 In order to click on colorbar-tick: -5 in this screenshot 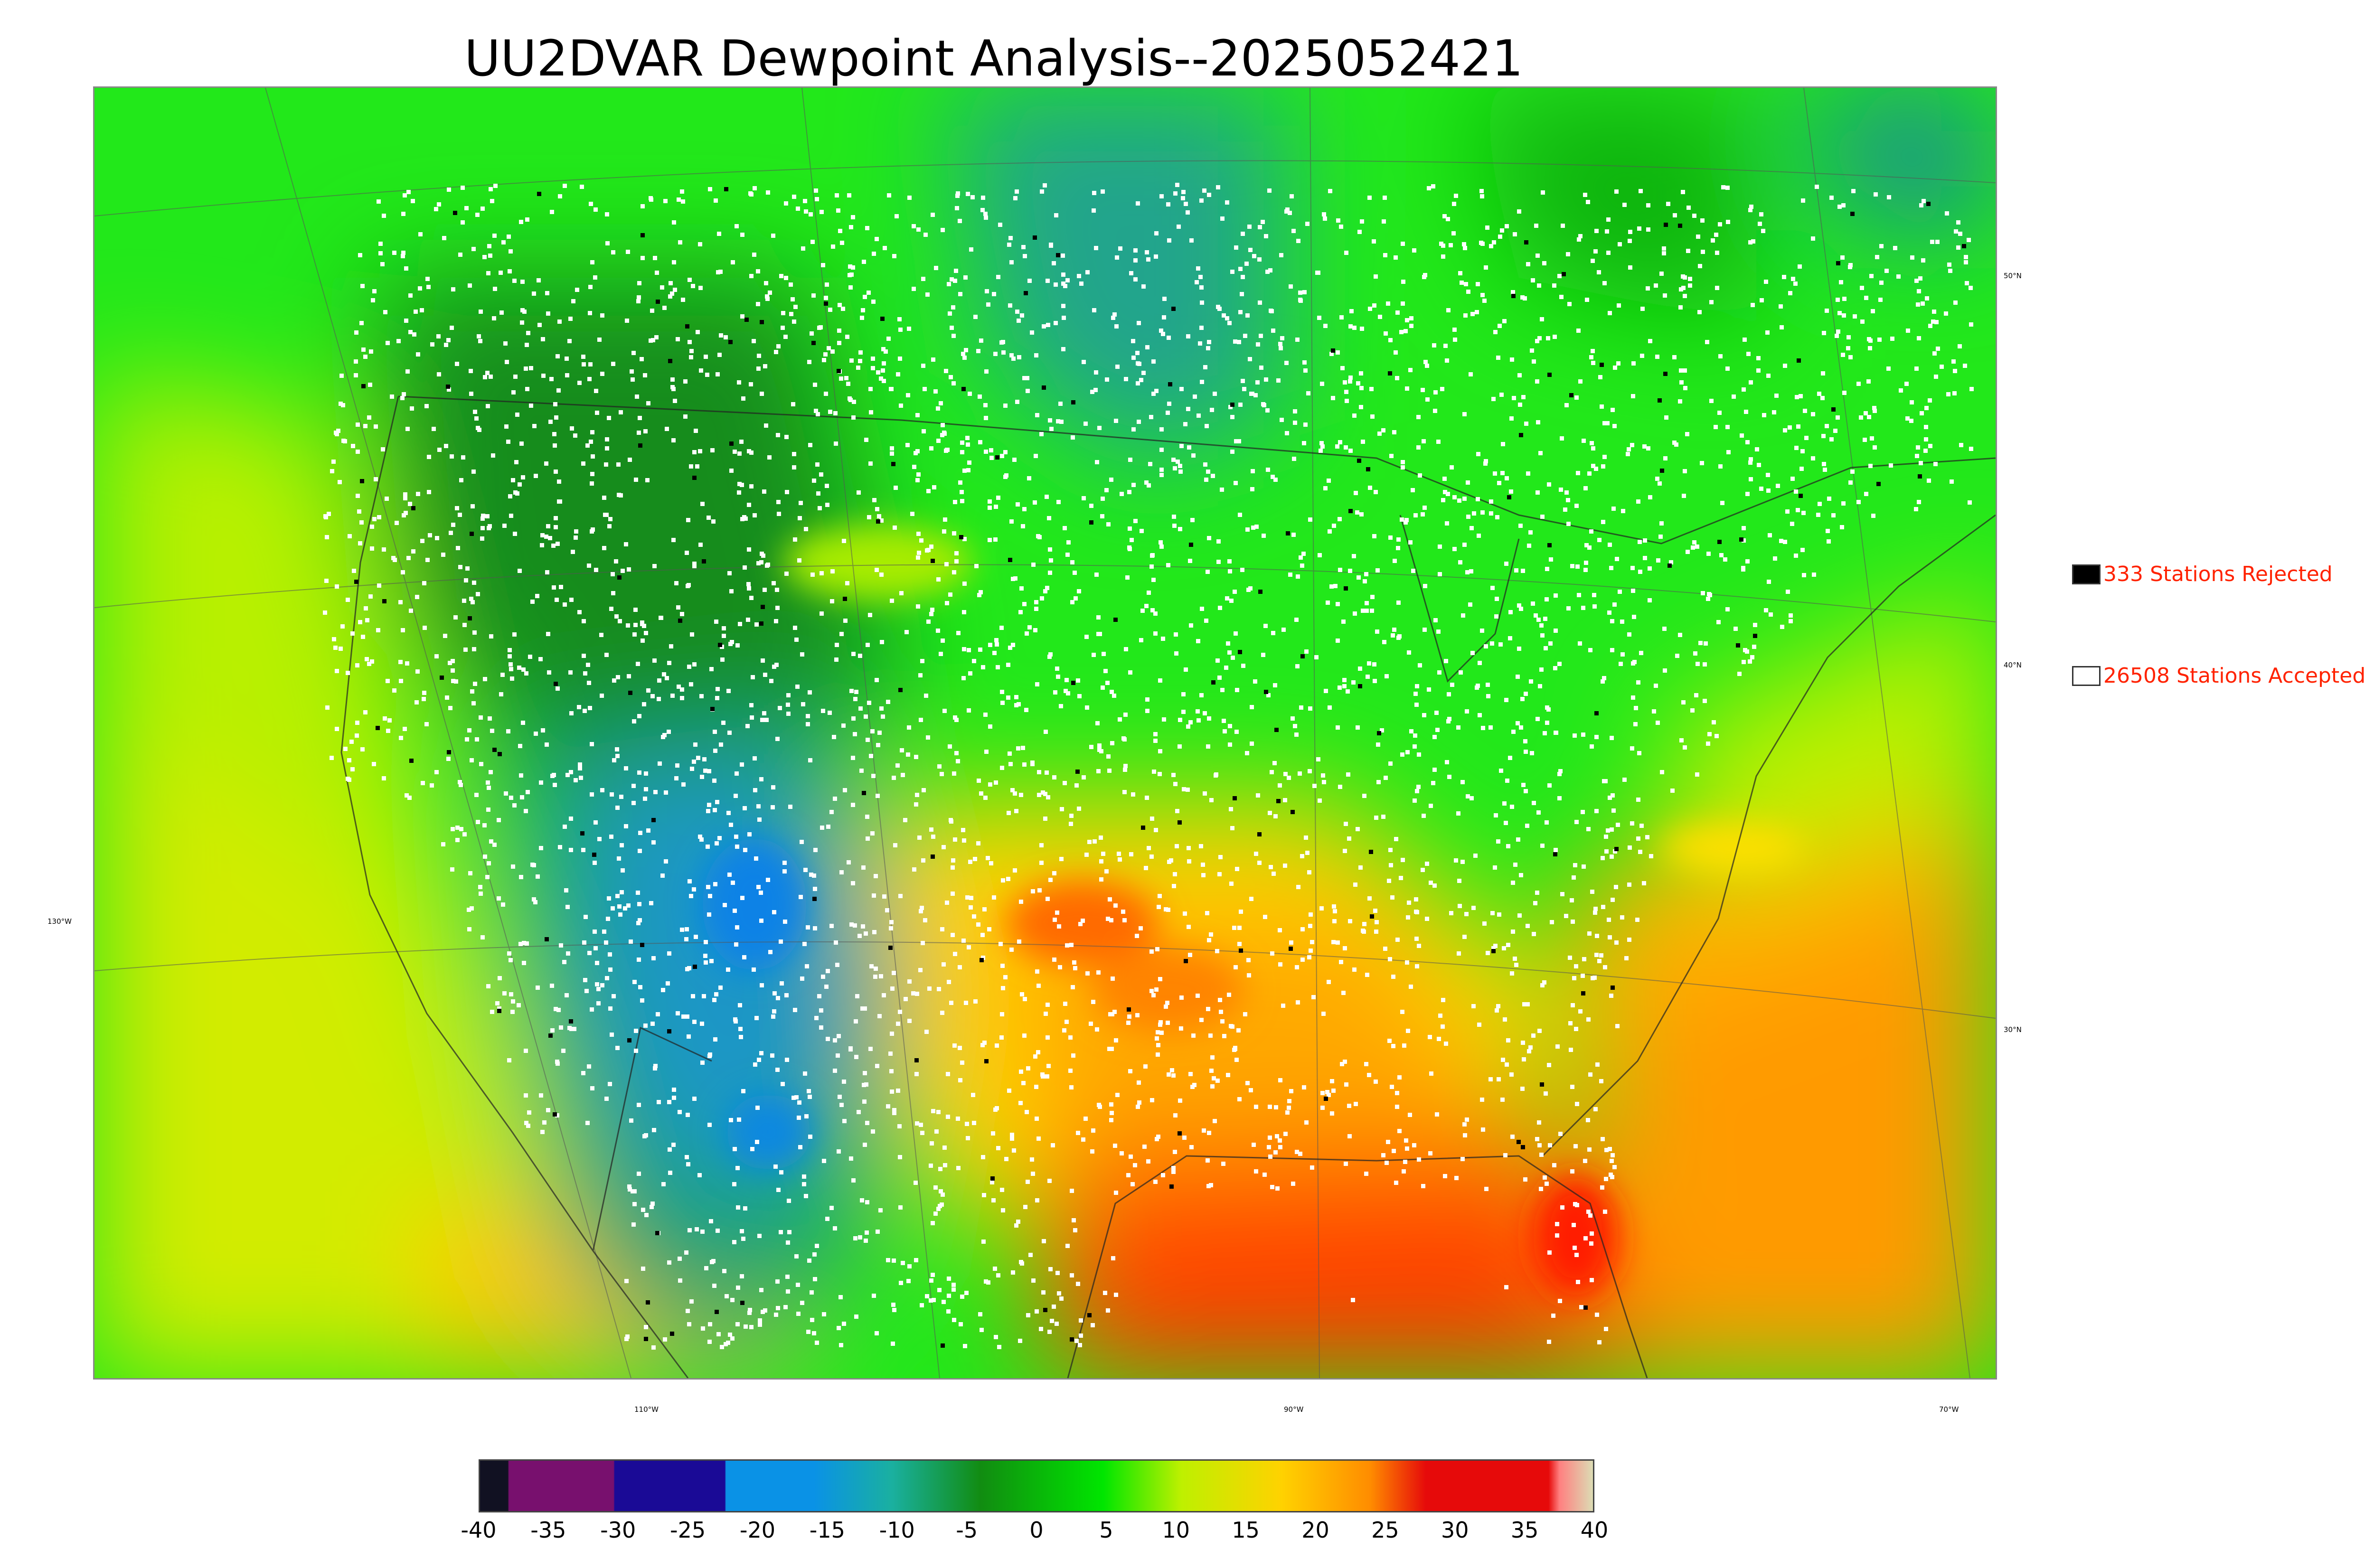, I will do `click(967, 1530)`.